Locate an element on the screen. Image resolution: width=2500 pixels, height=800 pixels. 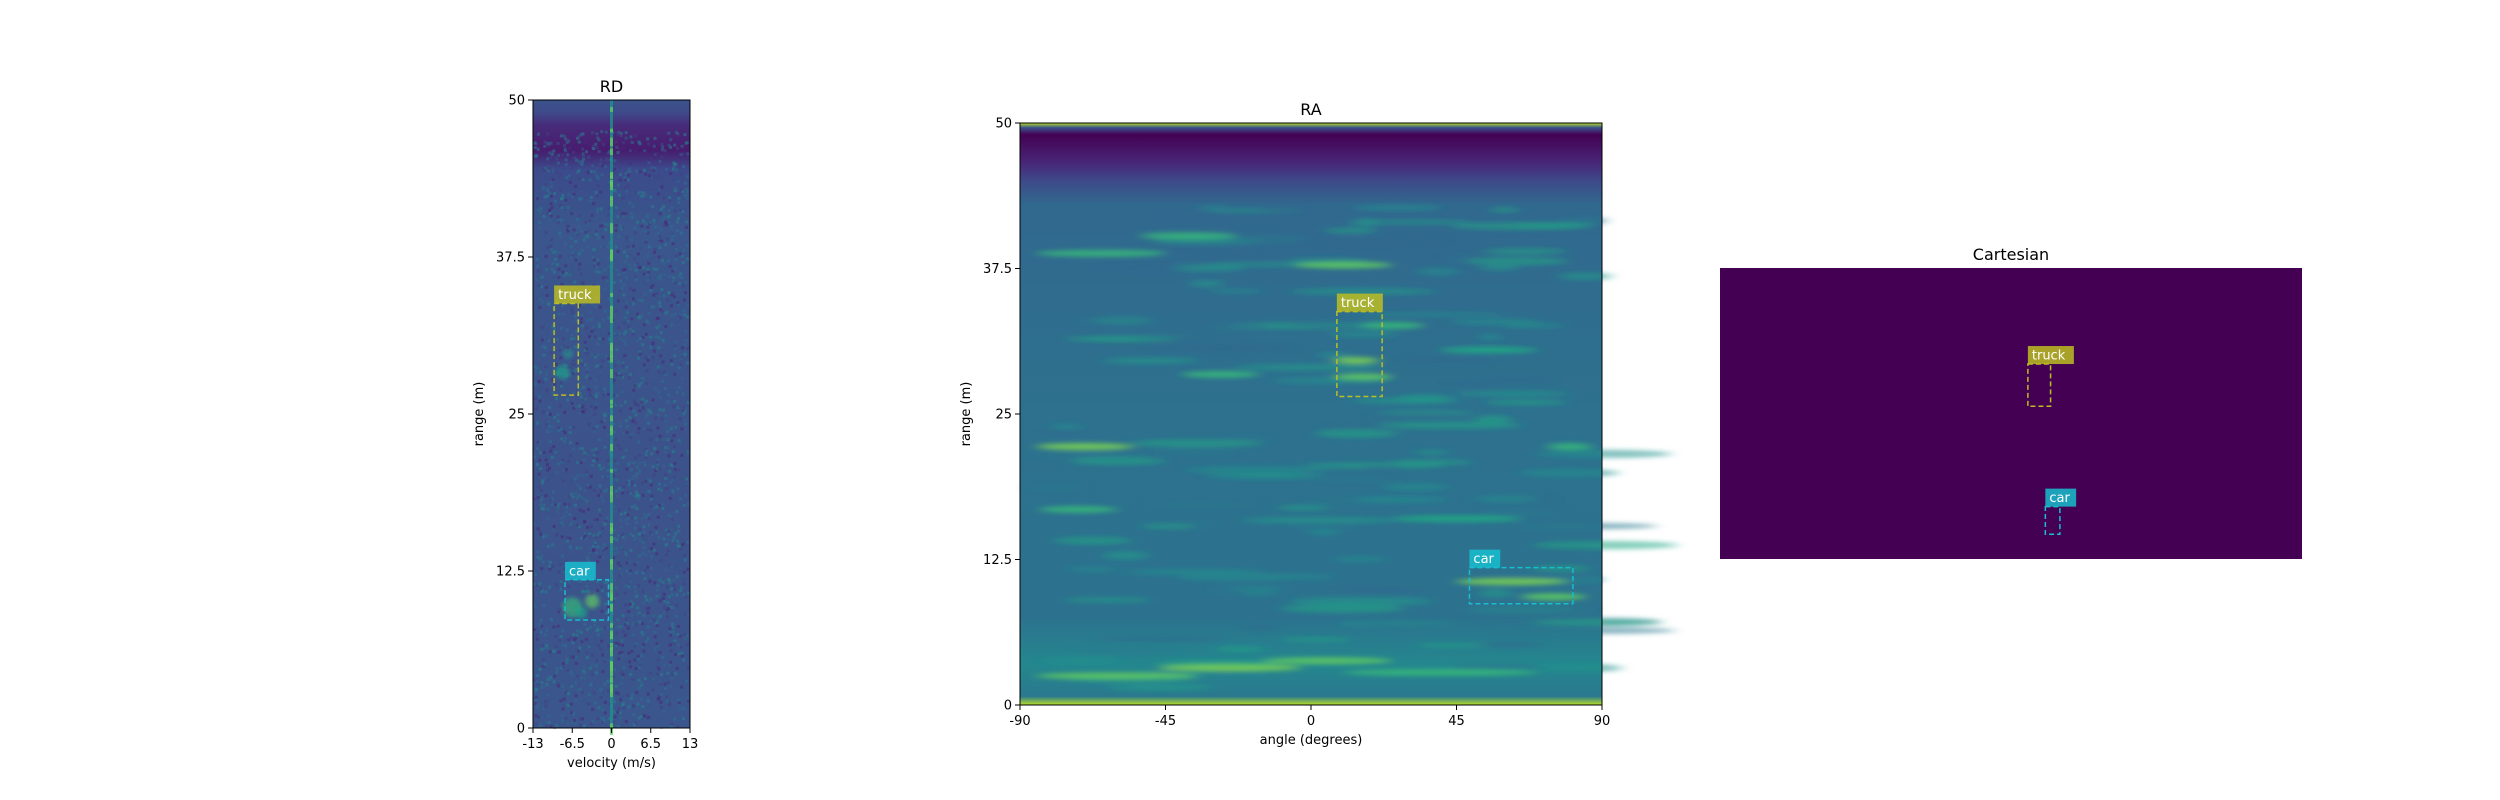
rd-y-tick-label: 25 is located at coordinates (516, 415).